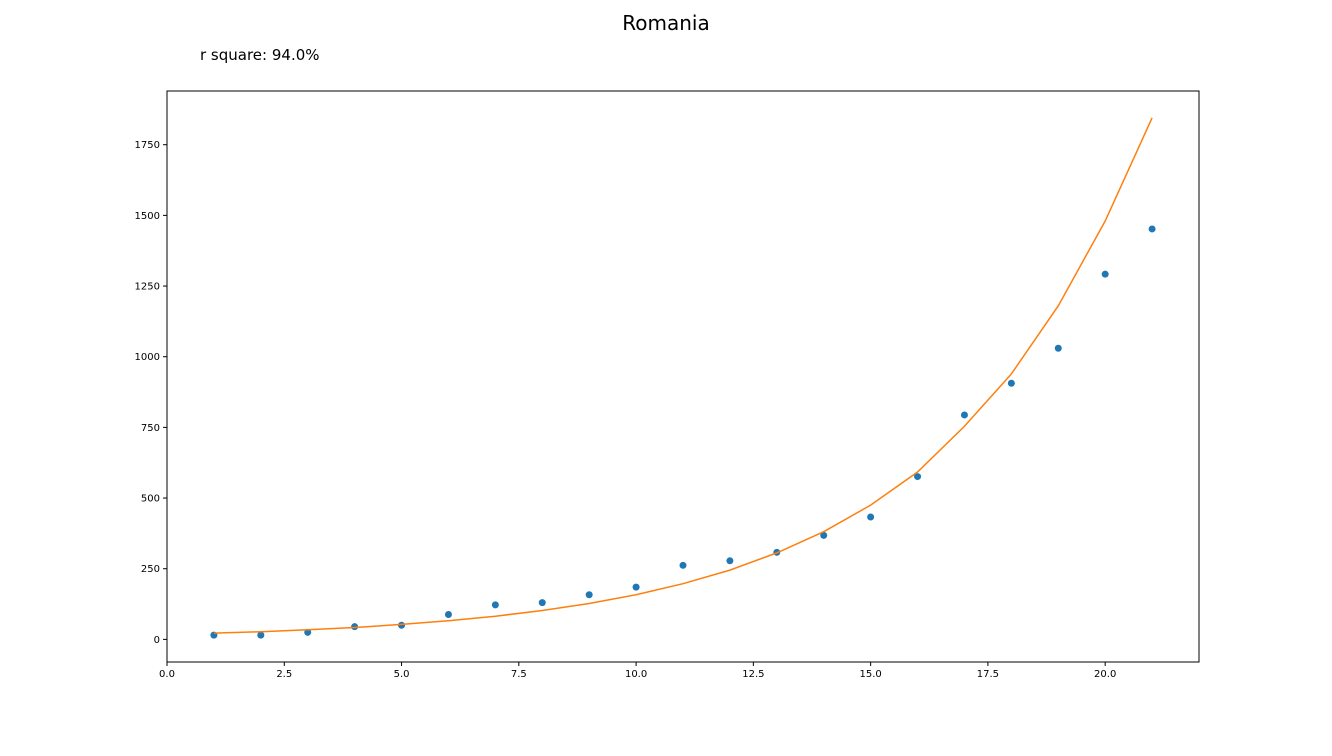  I want to click on r-square-annotation: r square: 94.0%, so click(260, 55).